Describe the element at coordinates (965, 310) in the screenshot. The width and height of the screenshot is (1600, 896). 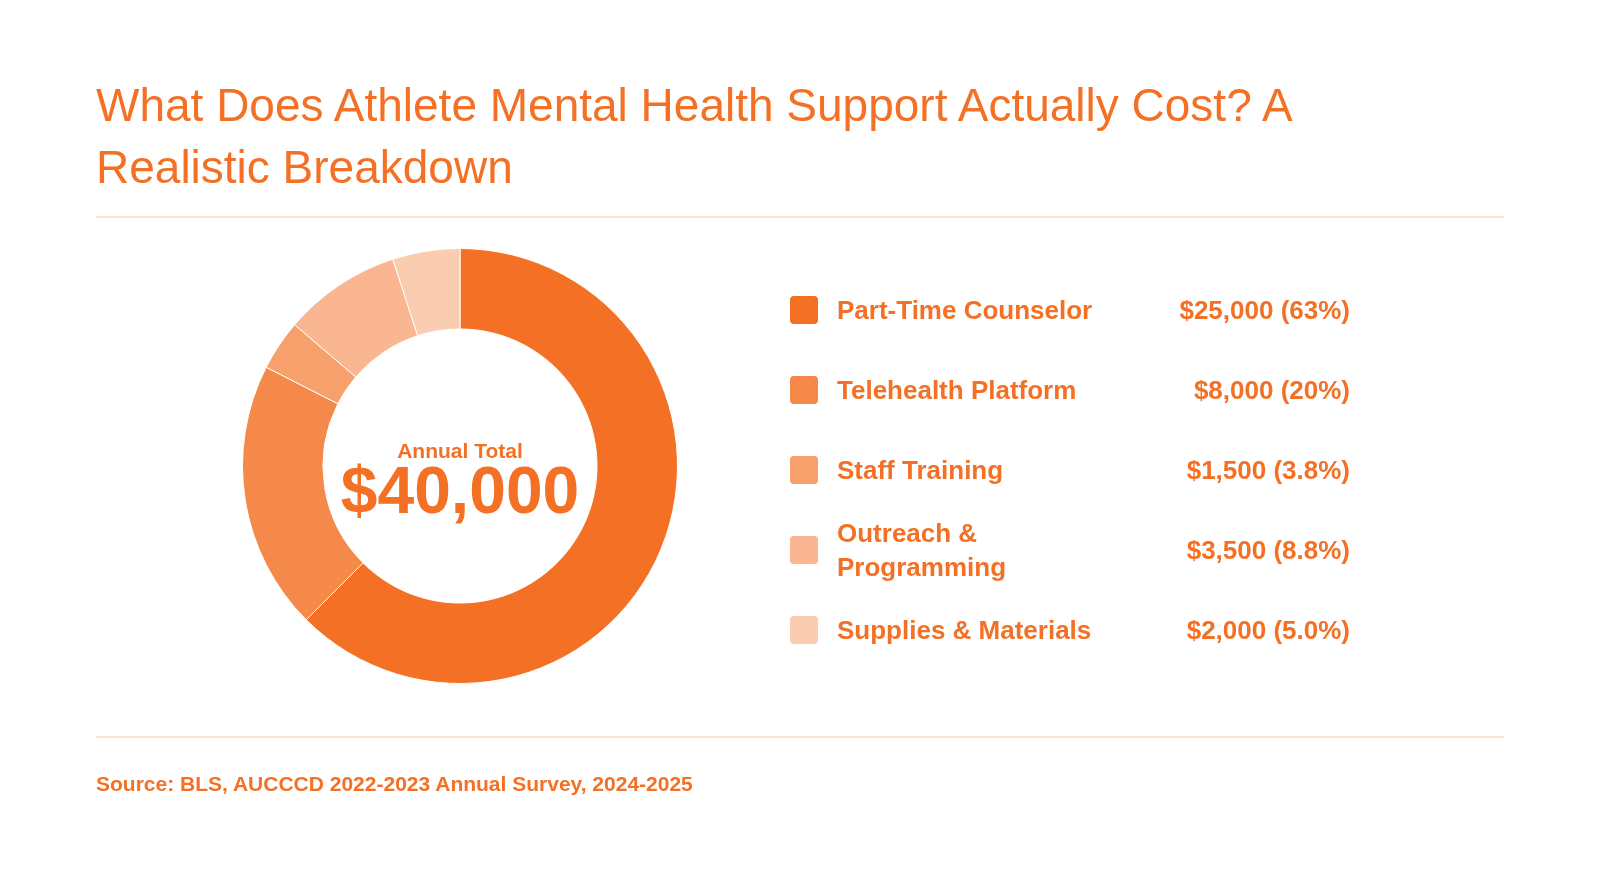
I see `legend-label: Part-Time Counselor` at that location.